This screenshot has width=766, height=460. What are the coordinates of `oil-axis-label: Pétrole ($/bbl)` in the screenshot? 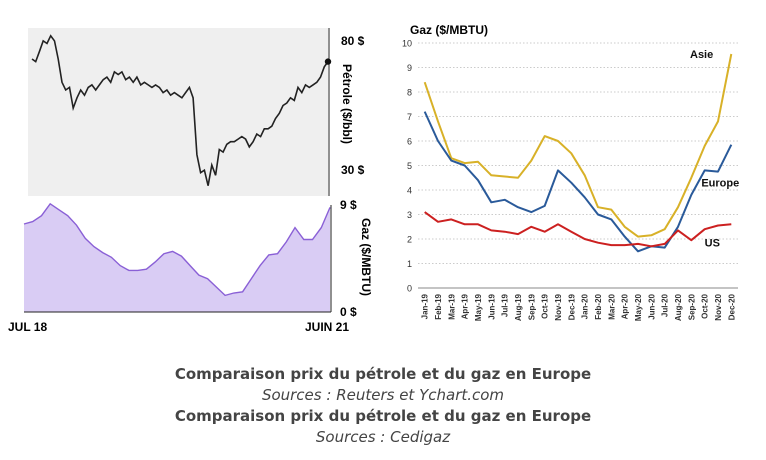 It's located at (347, 104).